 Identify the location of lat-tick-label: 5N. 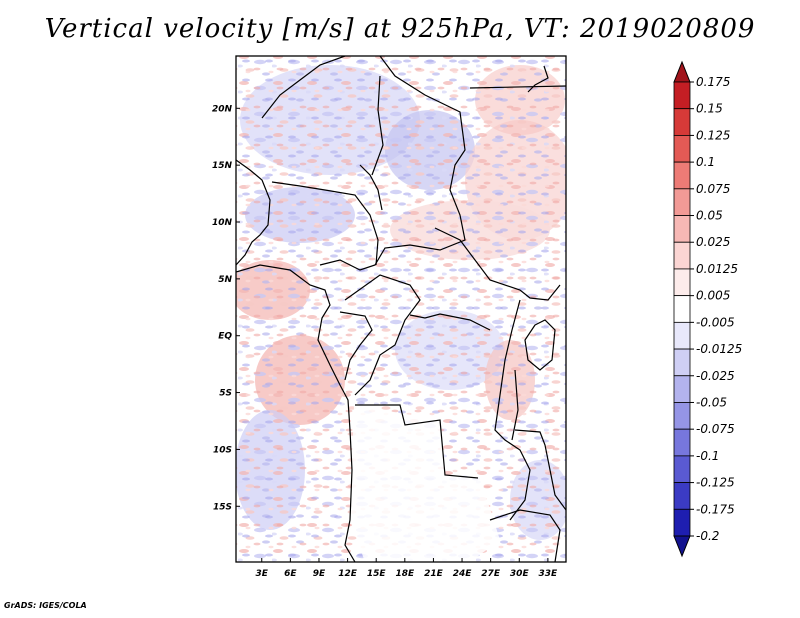
(225, 280).